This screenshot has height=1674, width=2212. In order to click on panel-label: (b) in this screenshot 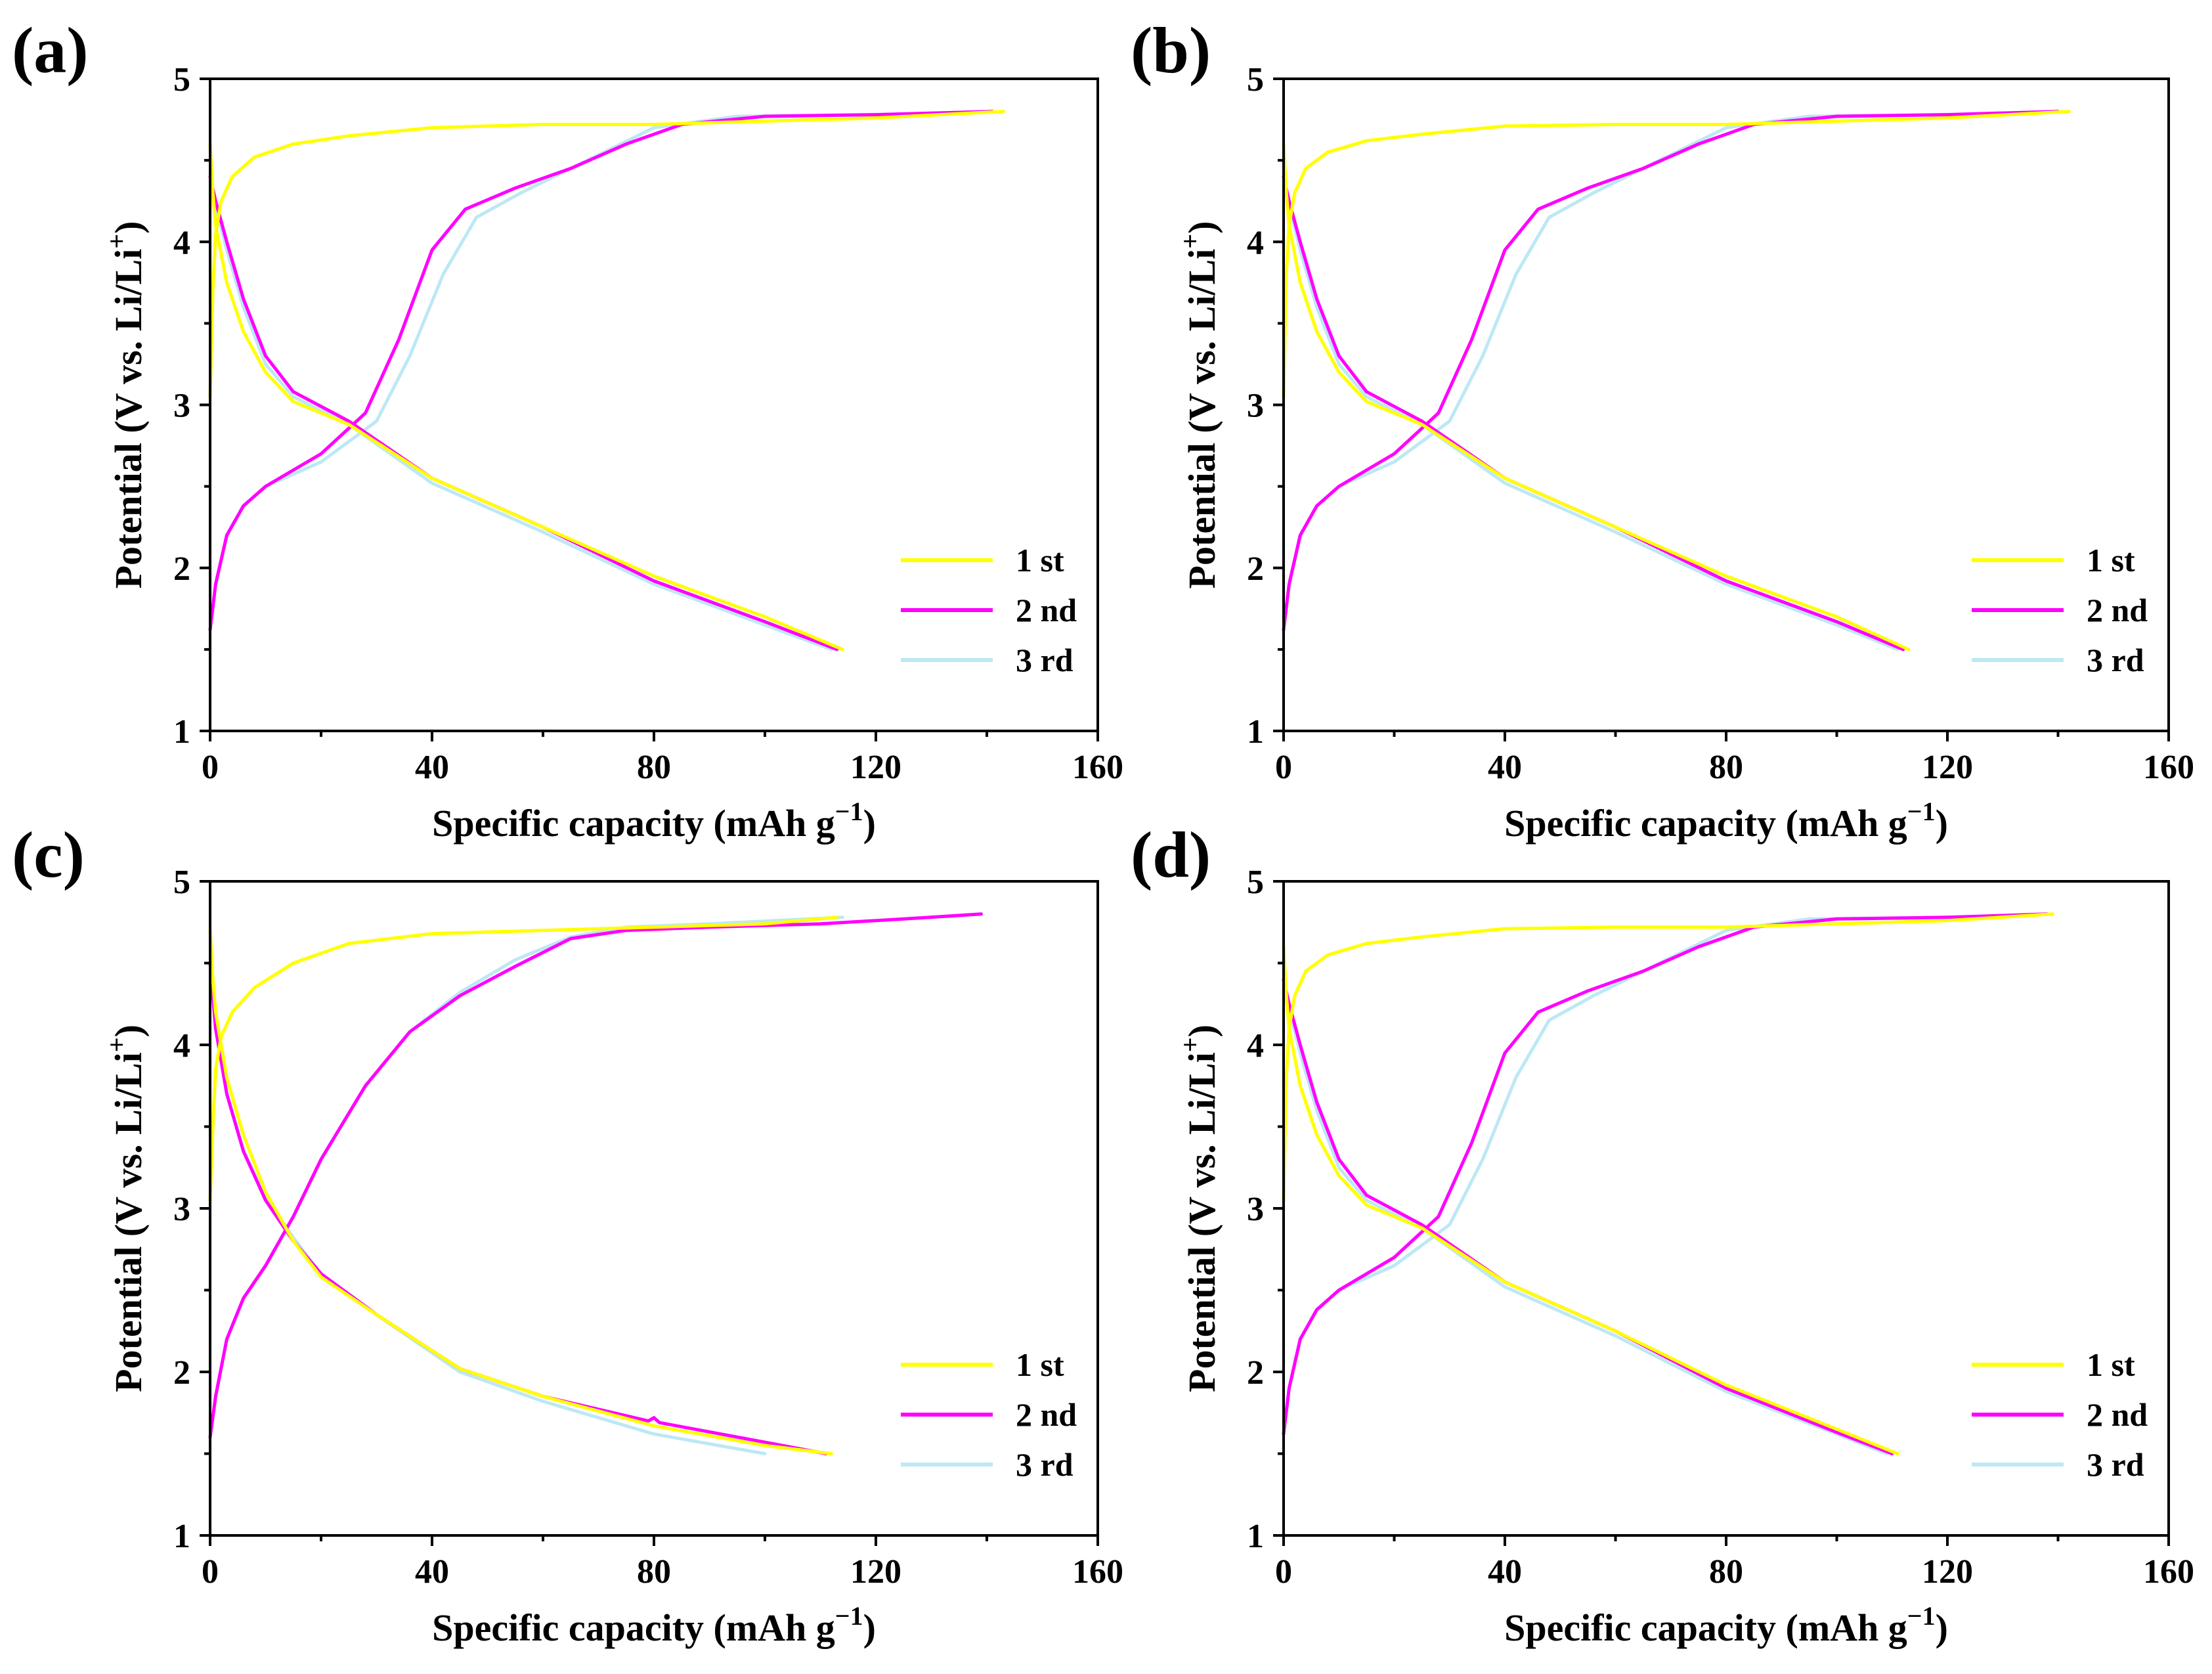, I will do `click(1171, 50)`.